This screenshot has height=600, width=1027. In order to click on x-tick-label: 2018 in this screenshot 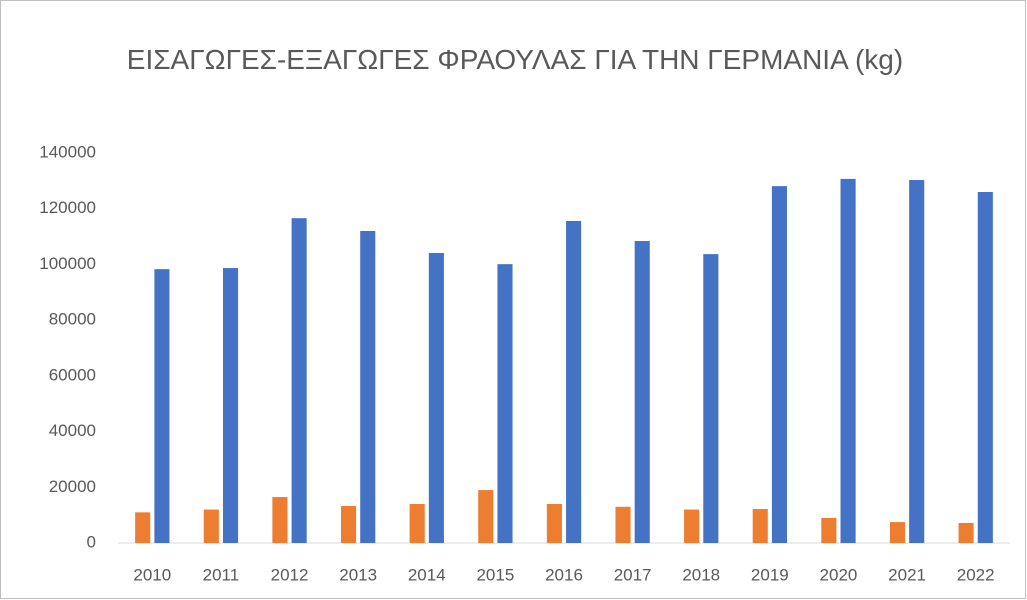, I will do `click(701, 574)`.